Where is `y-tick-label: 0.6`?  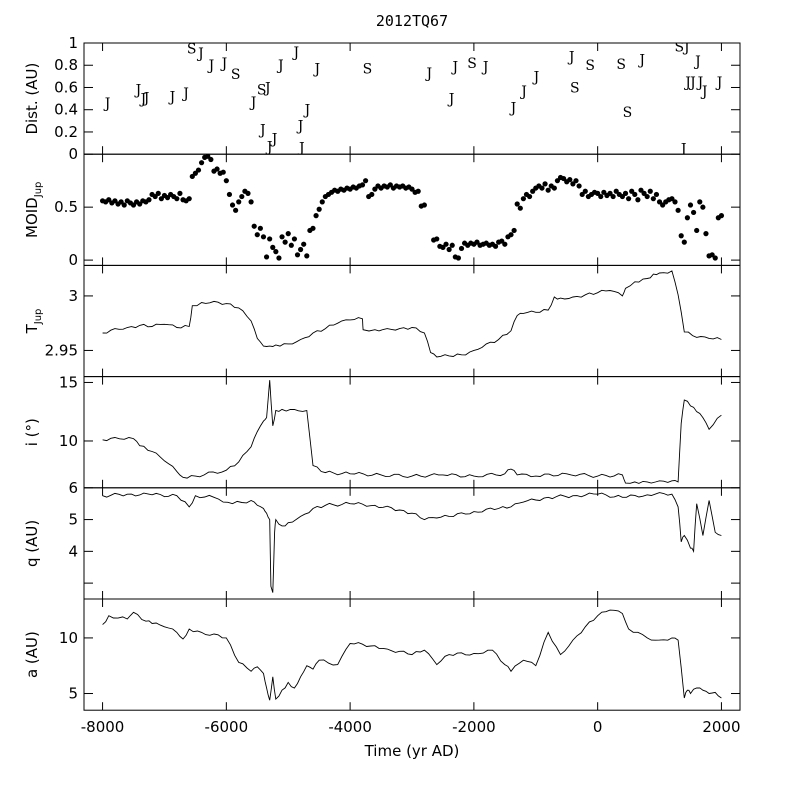
y-tick-label: 0.6 is located at coordinates (66, 87).